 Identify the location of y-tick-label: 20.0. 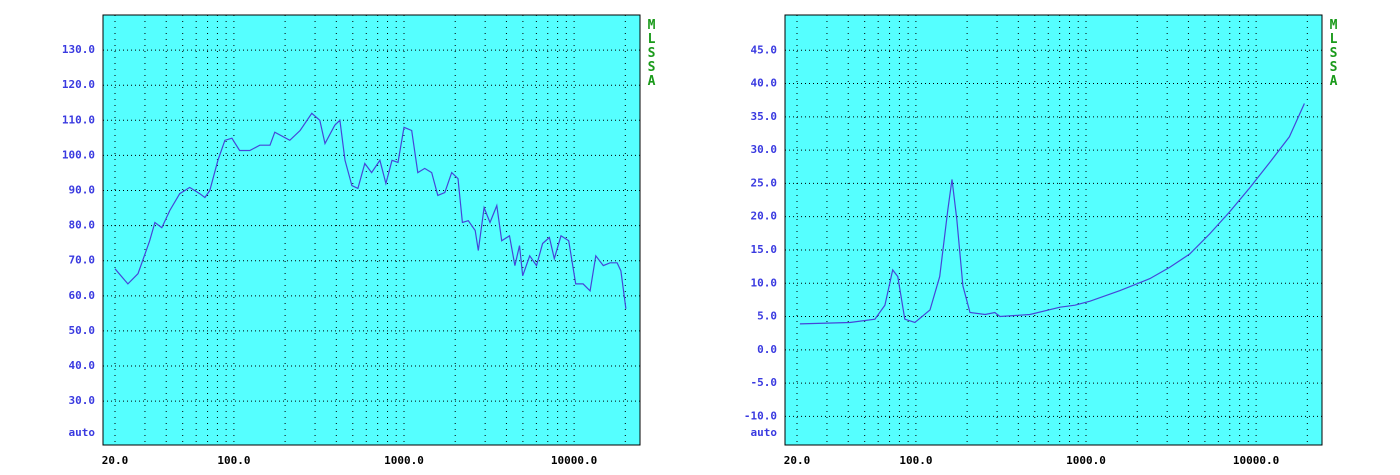
(764, 216).